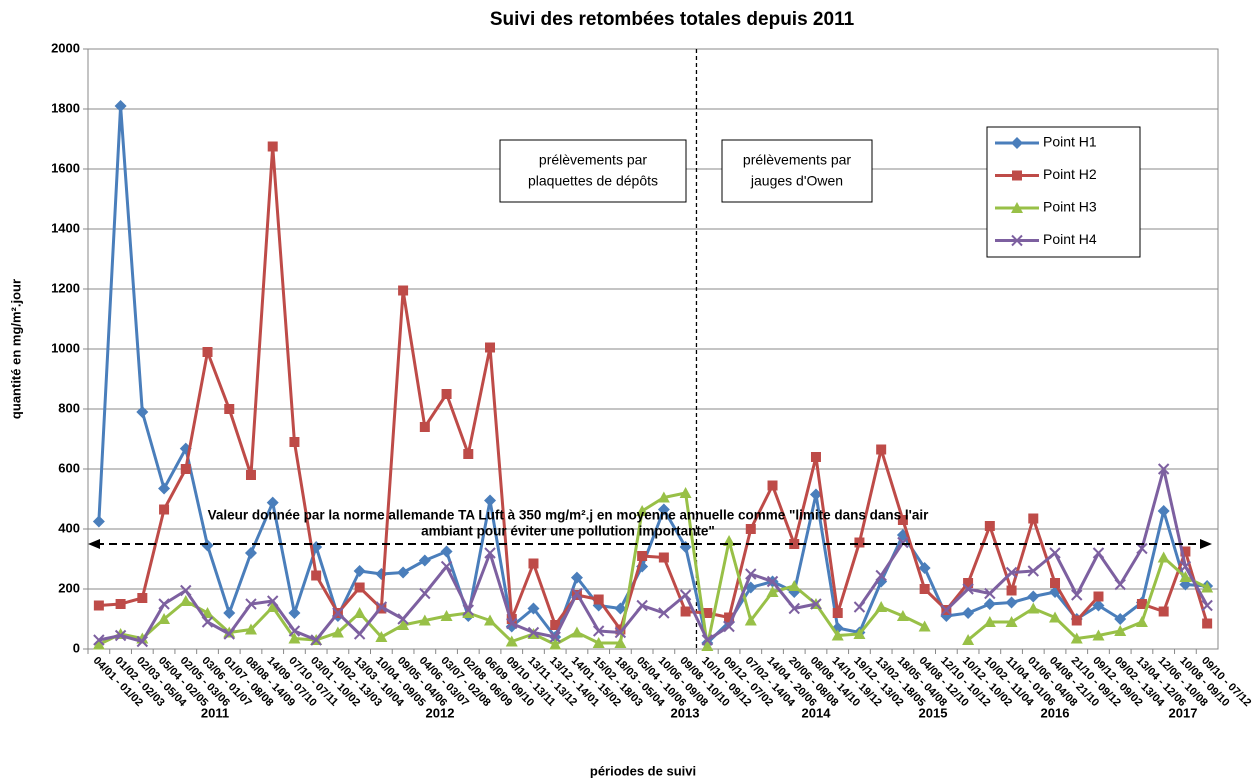 This screenshot has height=781, width=1259. What do you see at coordinates (65, 167) in the screenshot?
I see `y-tick-label: 1600` at bounding box center [65, 167].